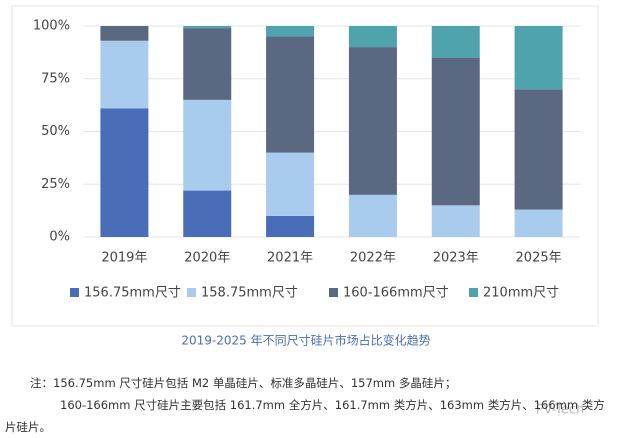 The image size is (619, 438). What do you see at coordinates (305, 340) in the screenshot?
I see `chart-caption: 2019-2025 年不同尺寸硅片市场占比变化趋势` at bounding box center [305, 340].